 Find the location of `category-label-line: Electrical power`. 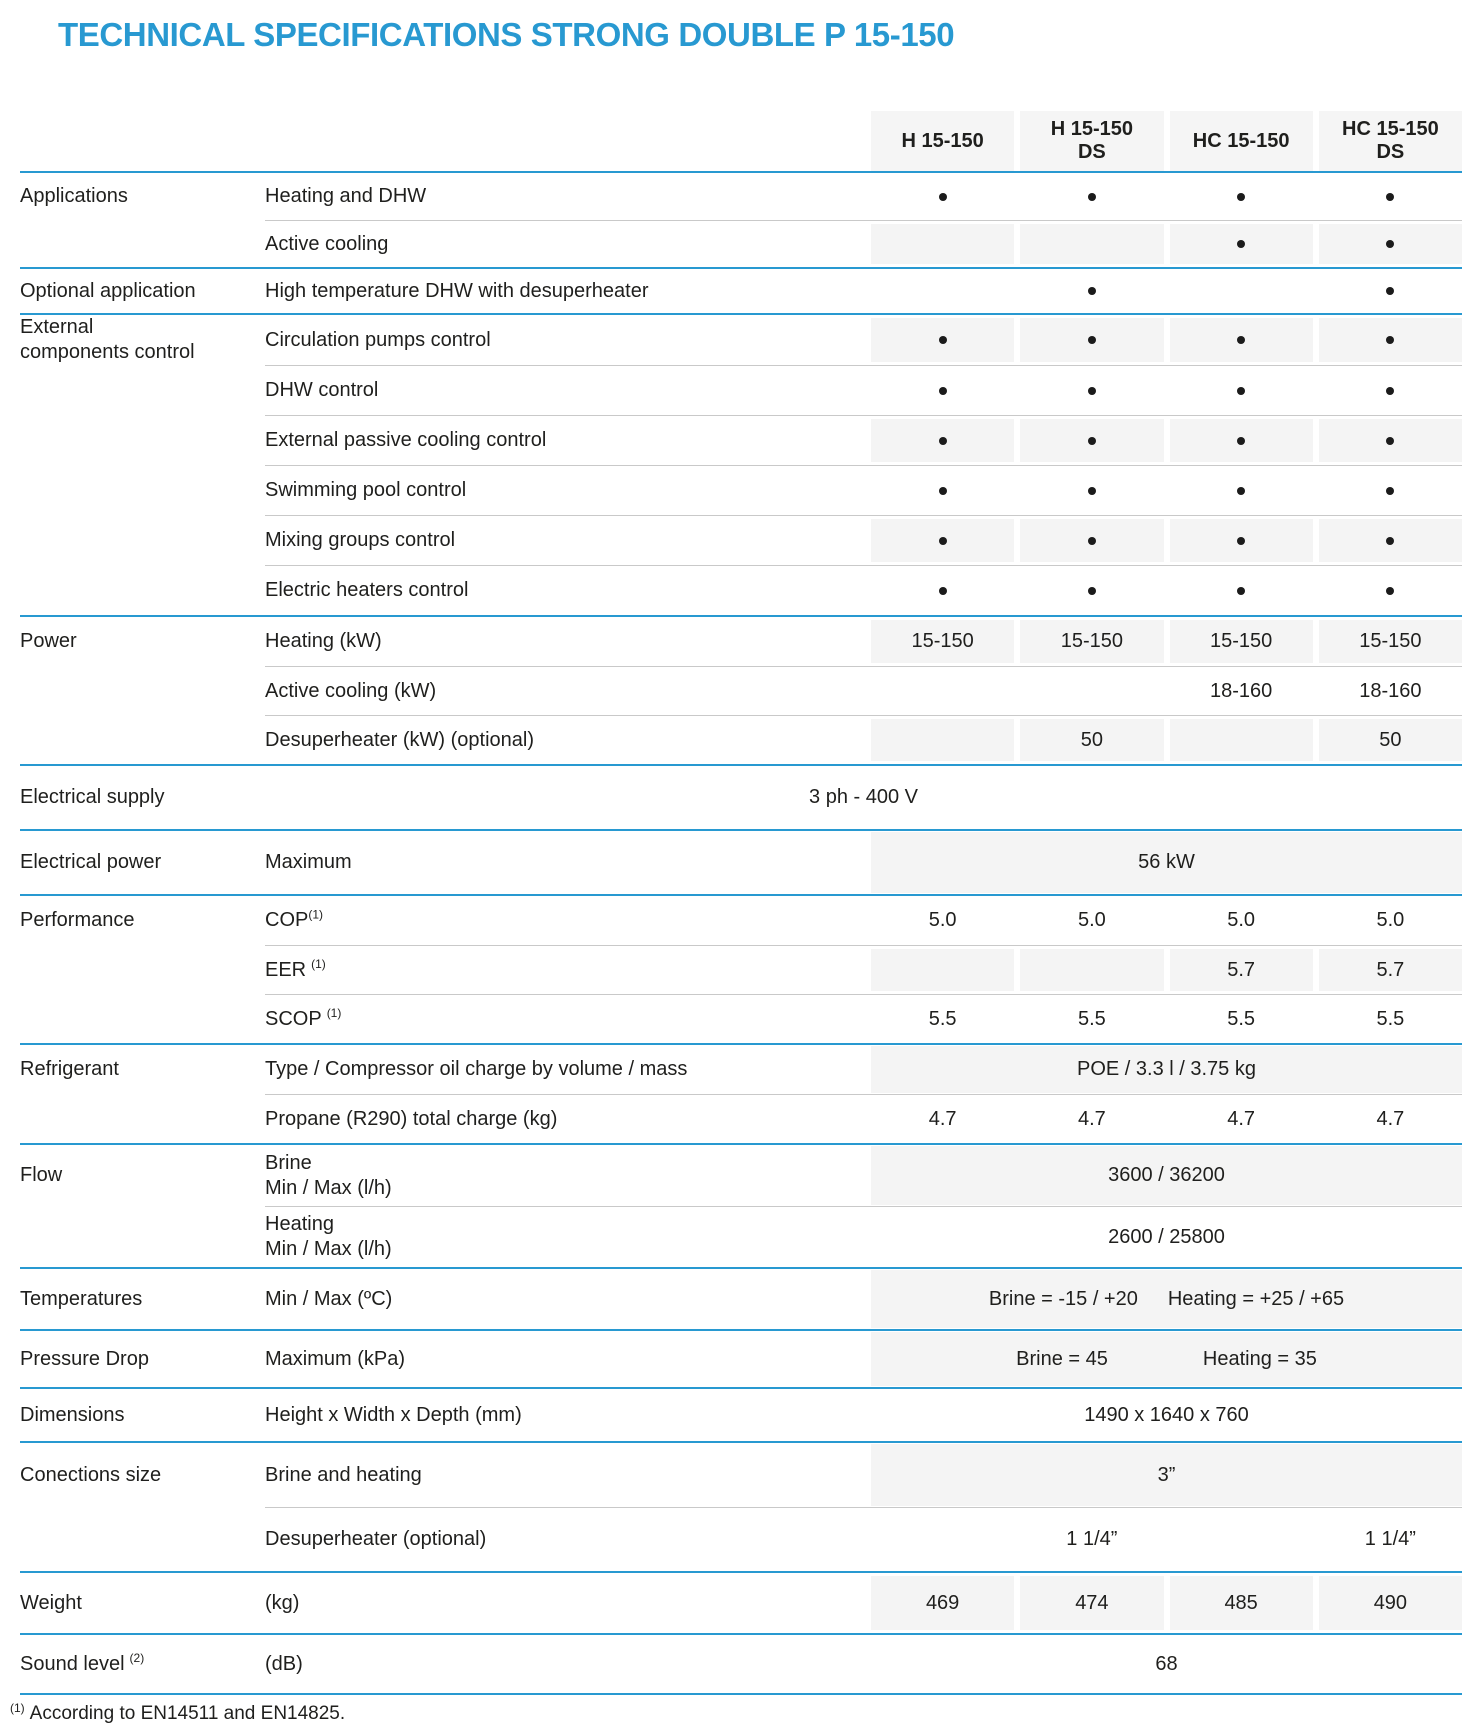

category-label-line: Electrical power is located at coordinates (91, 862).